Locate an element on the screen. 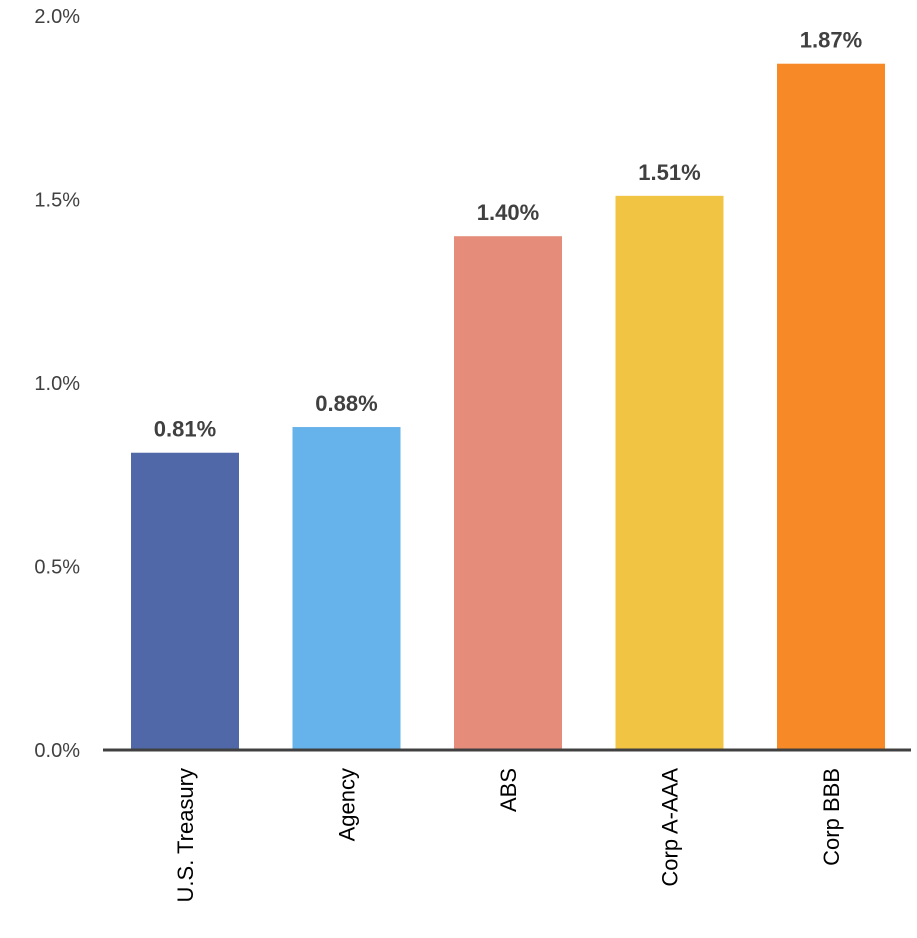 The image size is (917, 938). y-tick-label: 0.5% is located at coordinates (57, 568).